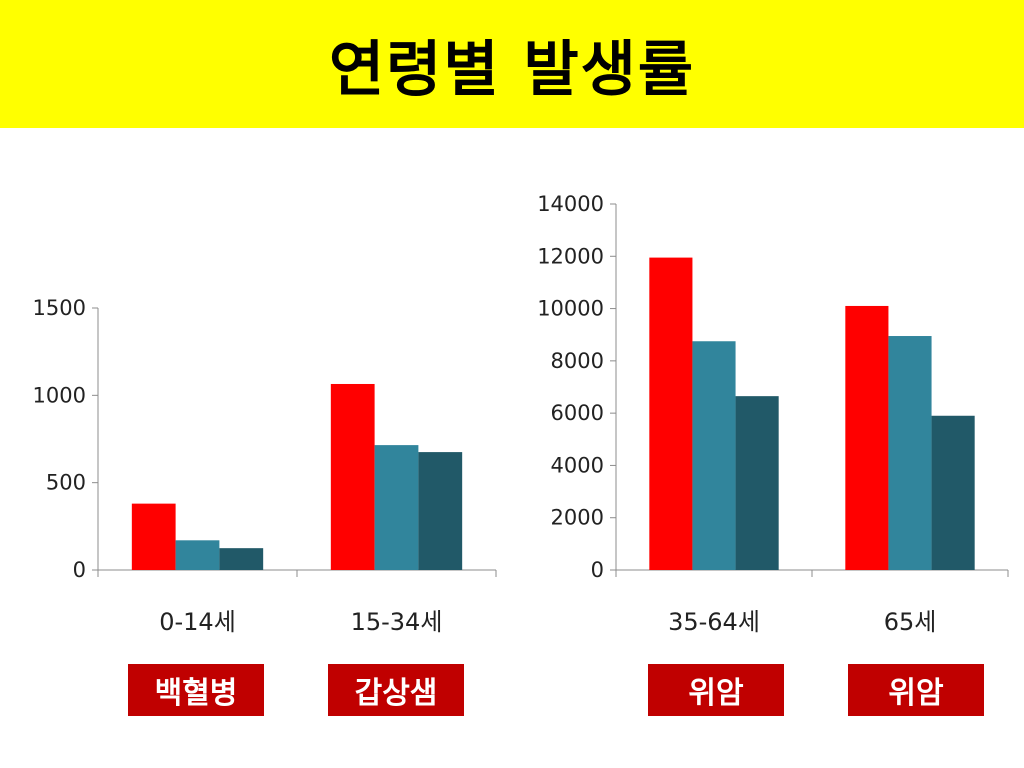 This screenshot has height=768, width=1024. Describe the element at coordinates (570, 204) in the screenshot. I see `chart-2-y-tick-label: 14000` at that location.